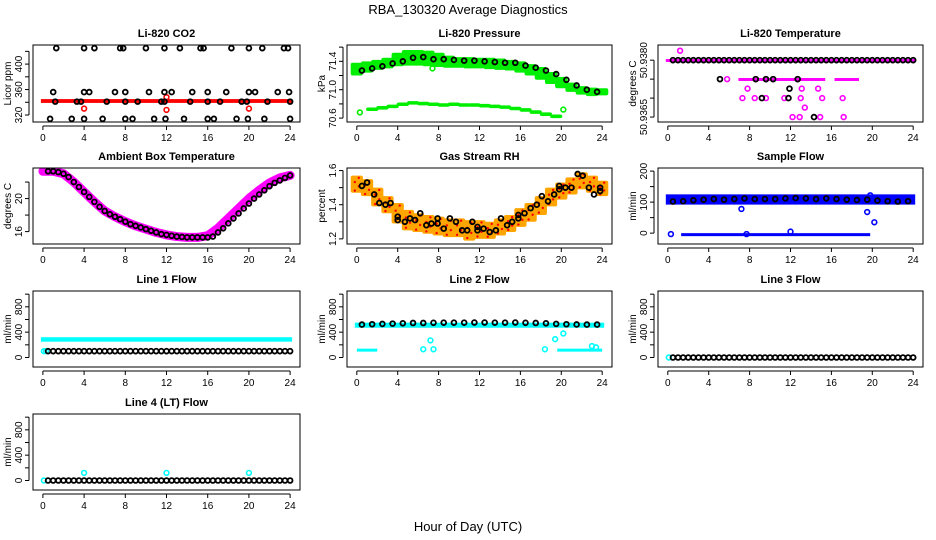 This screenshot has height=540, width=936. I want to click on x-axis-label: Hour of Day (UTC), so click(468, 526).